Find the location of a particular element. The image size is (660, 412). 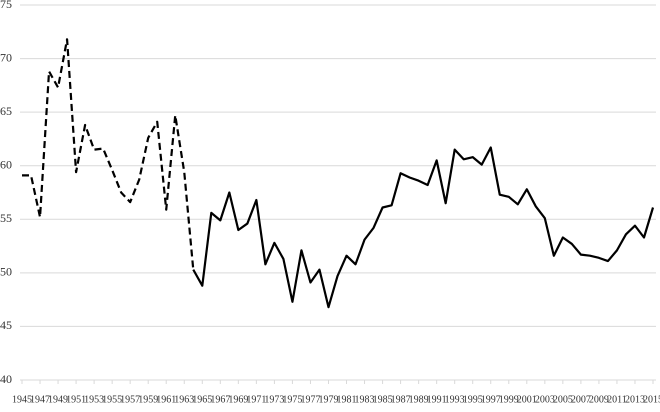

y-tick-label: 50 is located at coordinates (6, 272).